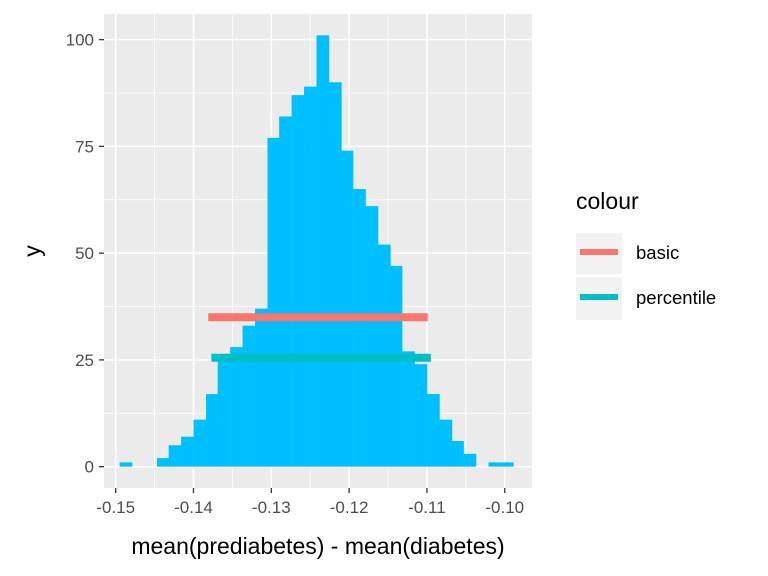 The width and height of the screenshot is (768, 576). What do you see at coordinates (427, 507) in the screenshot?
I see `x-tick-label: -0.11` at bounding box center [427, 507].